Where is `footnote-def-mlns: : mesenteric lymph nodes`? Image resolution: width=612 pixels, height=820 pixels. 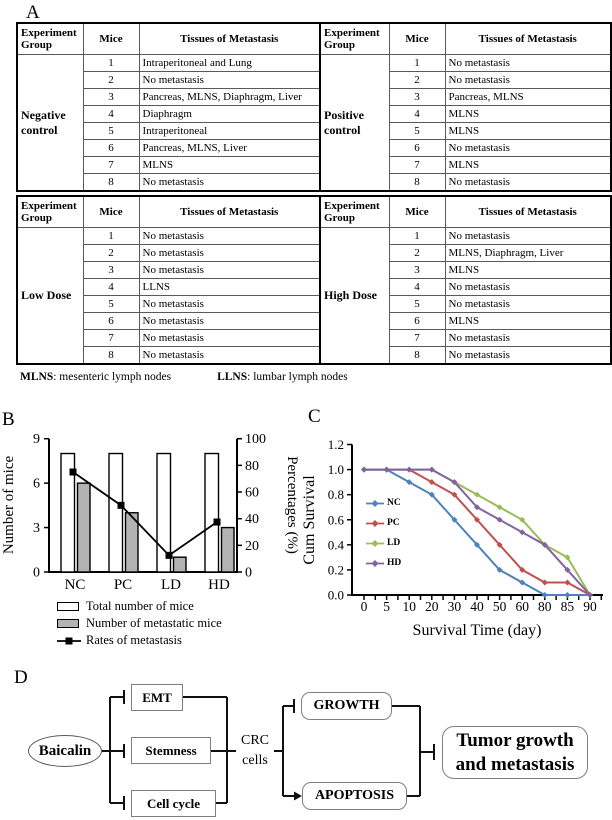 footnote-def-mlns: : mesenteric lymph nodes is located at coordinates (112, 377).